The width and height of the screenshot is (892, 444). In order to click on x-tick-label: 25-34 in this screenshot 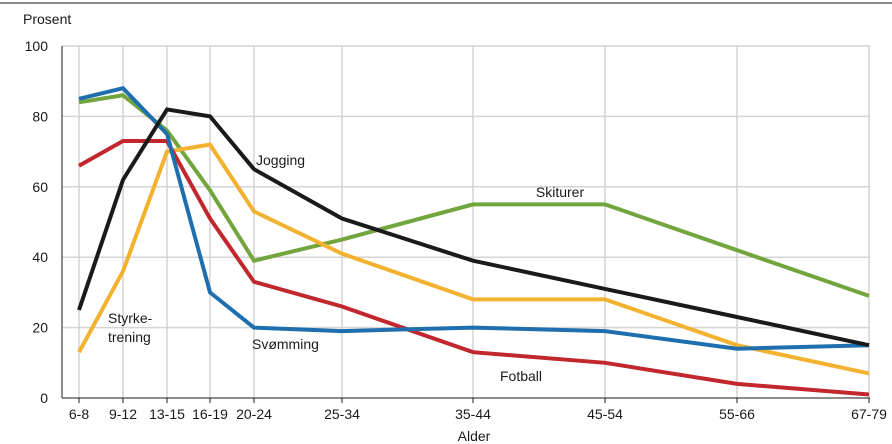, I will do `click(342, 414)`.